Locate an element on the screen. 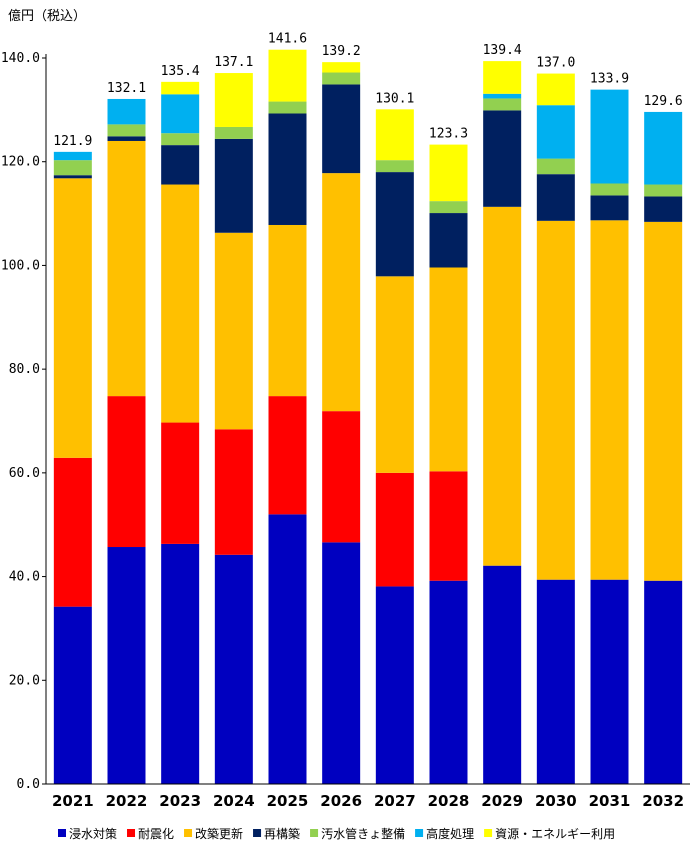 Image resolution: width=700 pixels, height=854 pixels. x-category-label: 2029 is located at coordinates (502, 801).